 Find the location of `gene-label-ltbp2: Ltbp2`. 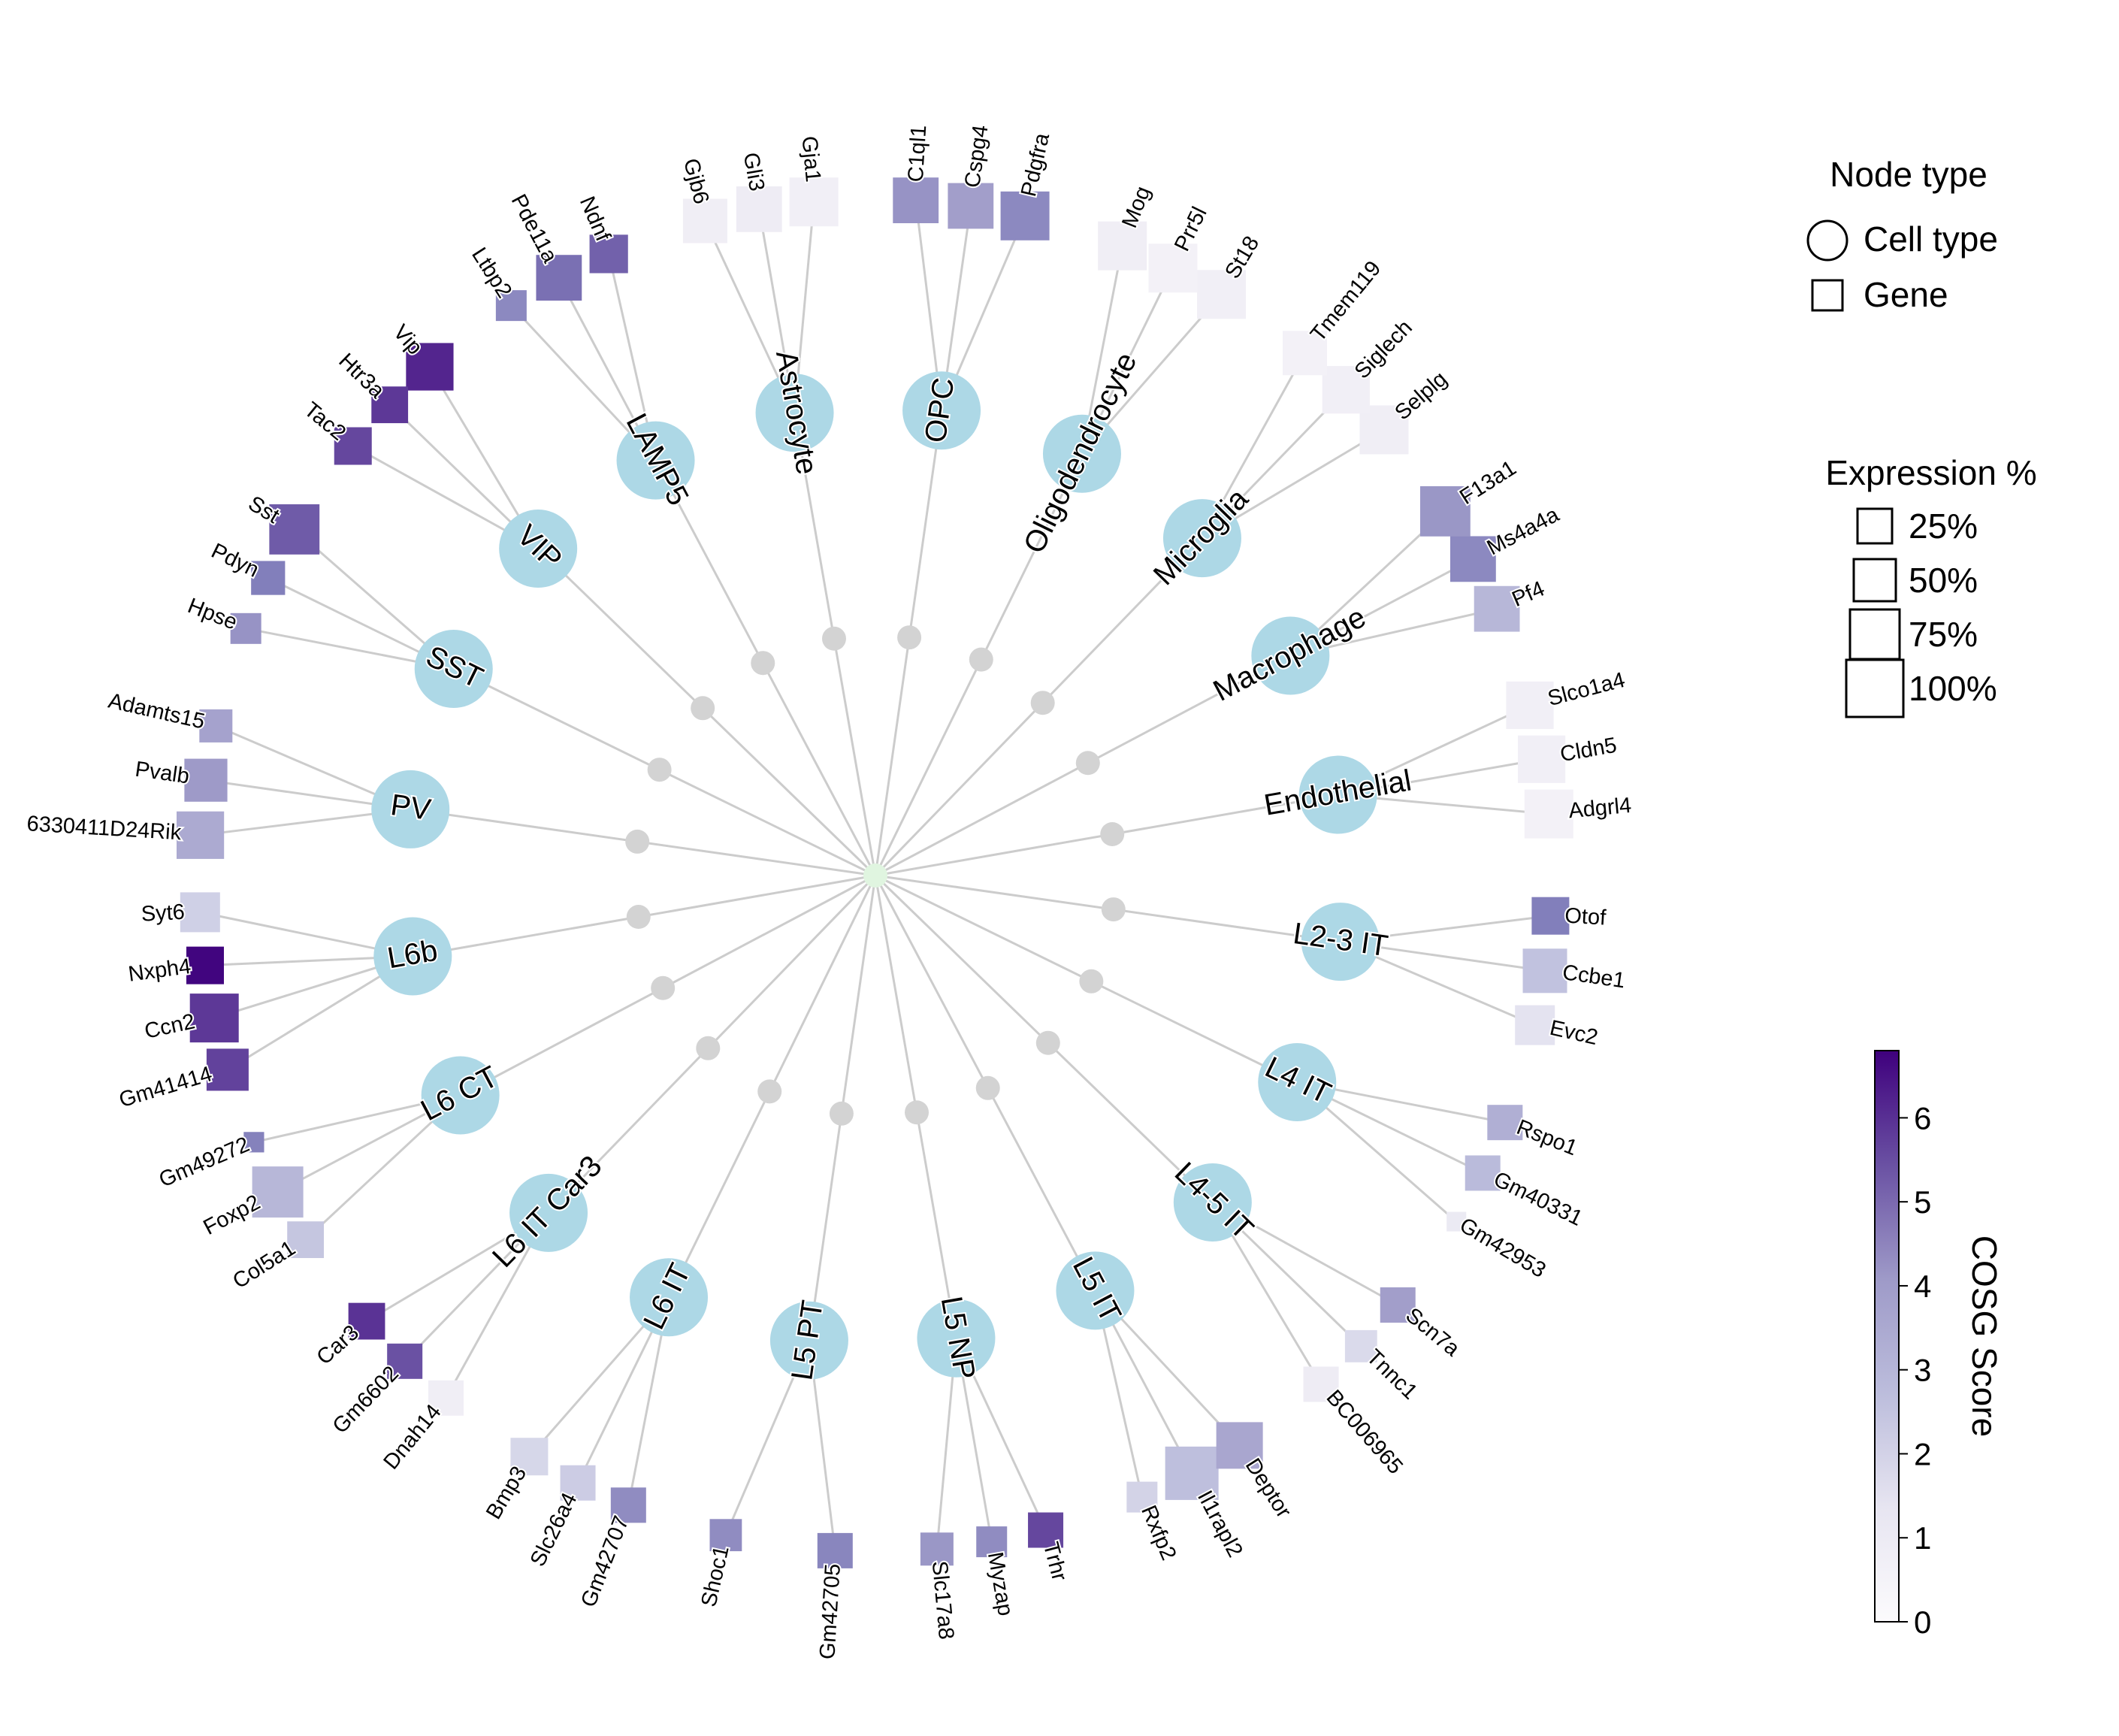

gene-label-ltbp2: Ltbp2 is located at coordinates (491, 272).